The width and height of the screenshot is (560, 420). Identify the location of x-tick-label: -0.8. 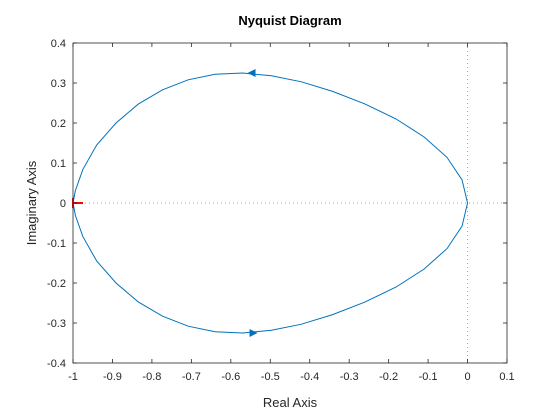
(151, 377).